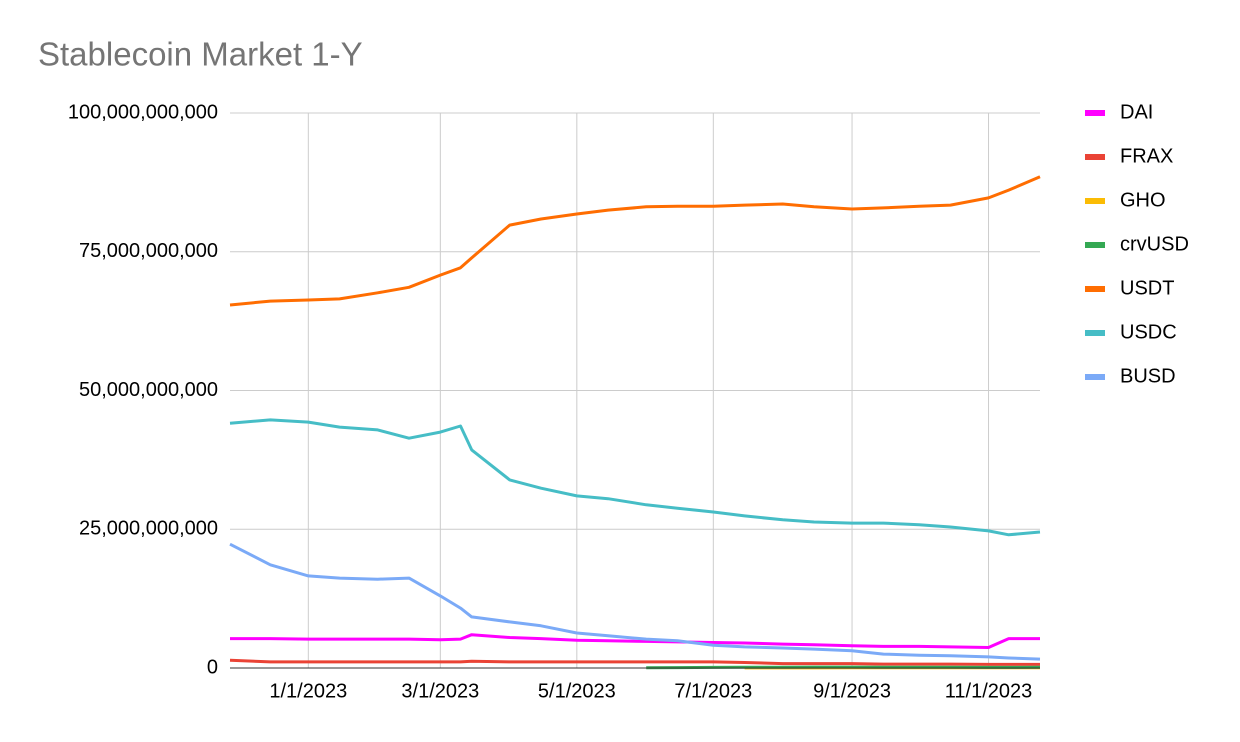 This screenshot has height=742, width=1240. Describe the element at coordinates (852, 691) in the screenshot. I see `x-tick-label: 9/1/2023` at that location.